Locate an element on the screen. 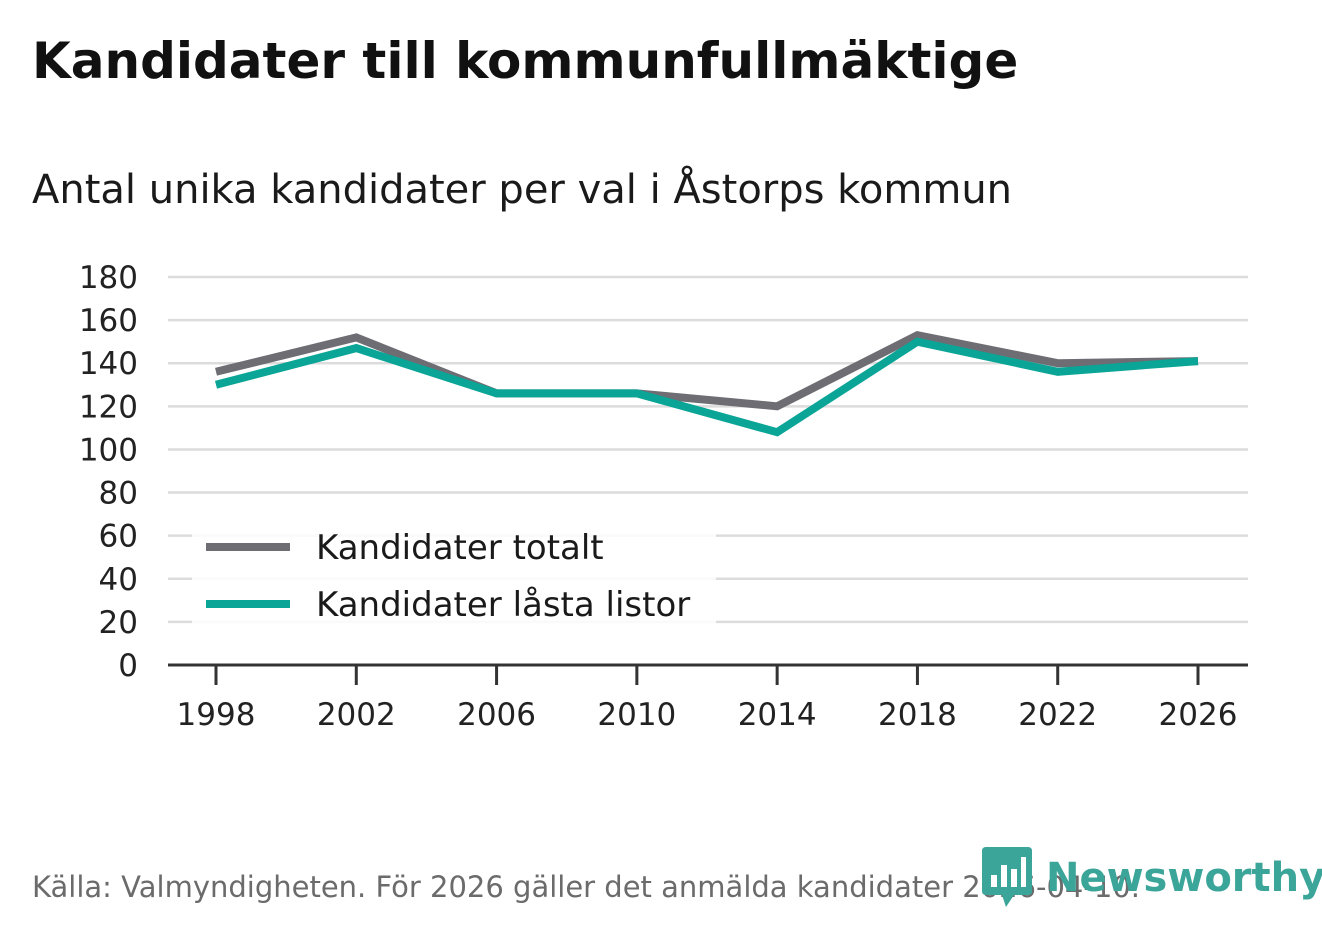 The image size is (1322, 939). y-tick-label-60: 60 is located at coordinates (118, 537).